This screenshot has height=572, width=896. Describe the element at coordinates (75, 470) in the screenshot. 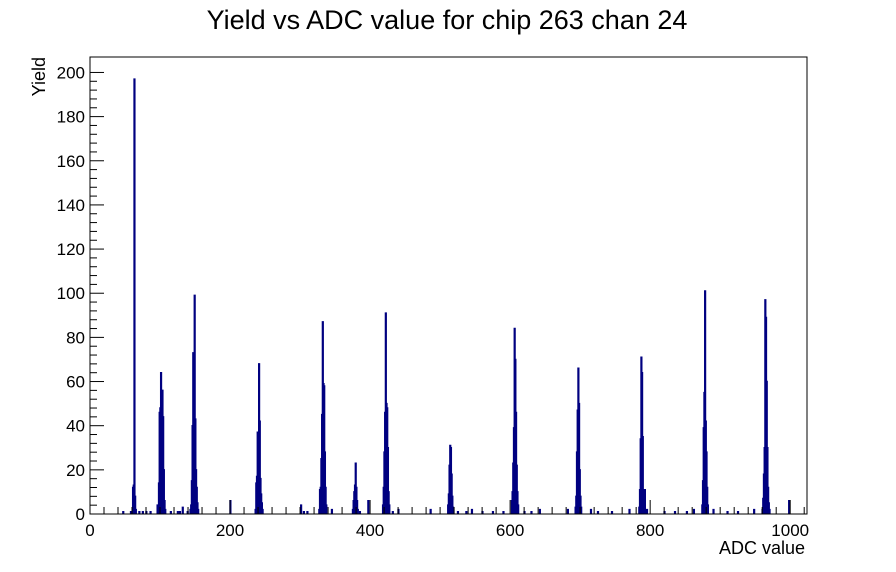

I see `y-tick-label: 20` at that location.